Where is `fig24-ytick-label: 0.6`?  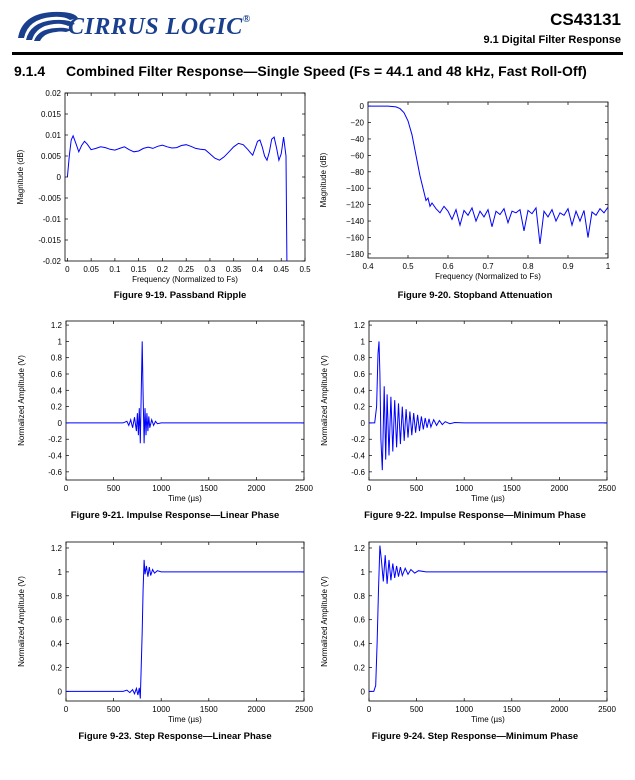
fig24-ytick-label: 0.6 is located at coordinates (360, 620).